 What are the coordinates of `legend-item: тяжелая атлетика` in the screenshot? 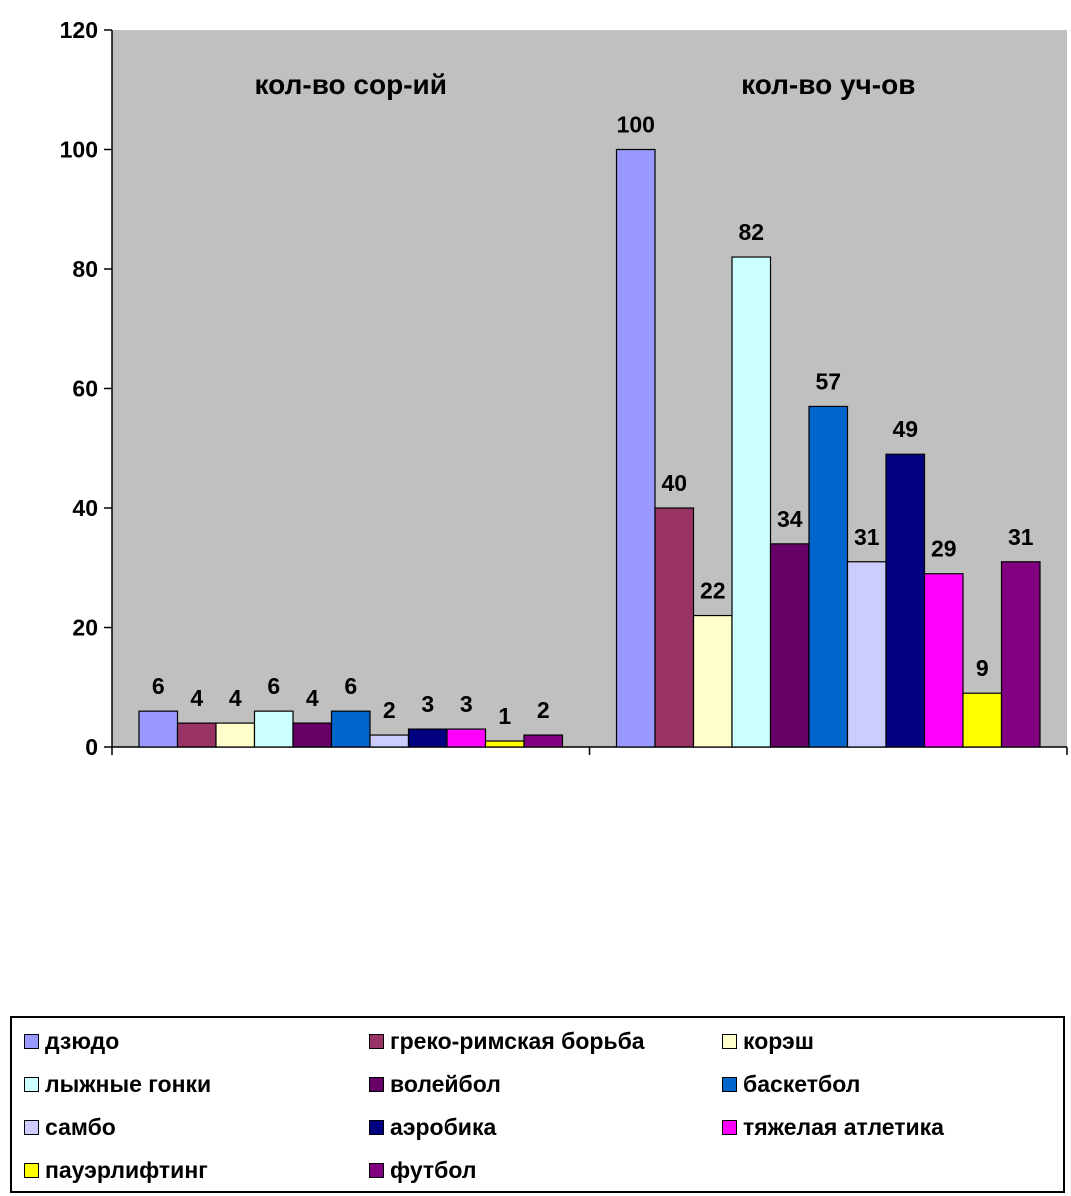 It's located at (833, 1127).